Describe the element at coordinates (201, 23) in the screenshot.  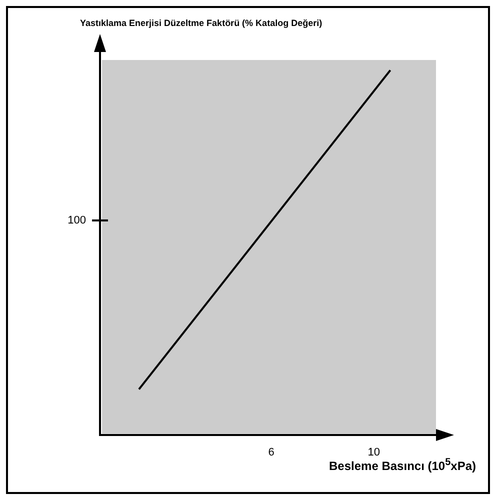
I see `chart-title: Yastıklama Enerjisi Düzeltme Faktörü (% Katalog Değeri)` at that location.